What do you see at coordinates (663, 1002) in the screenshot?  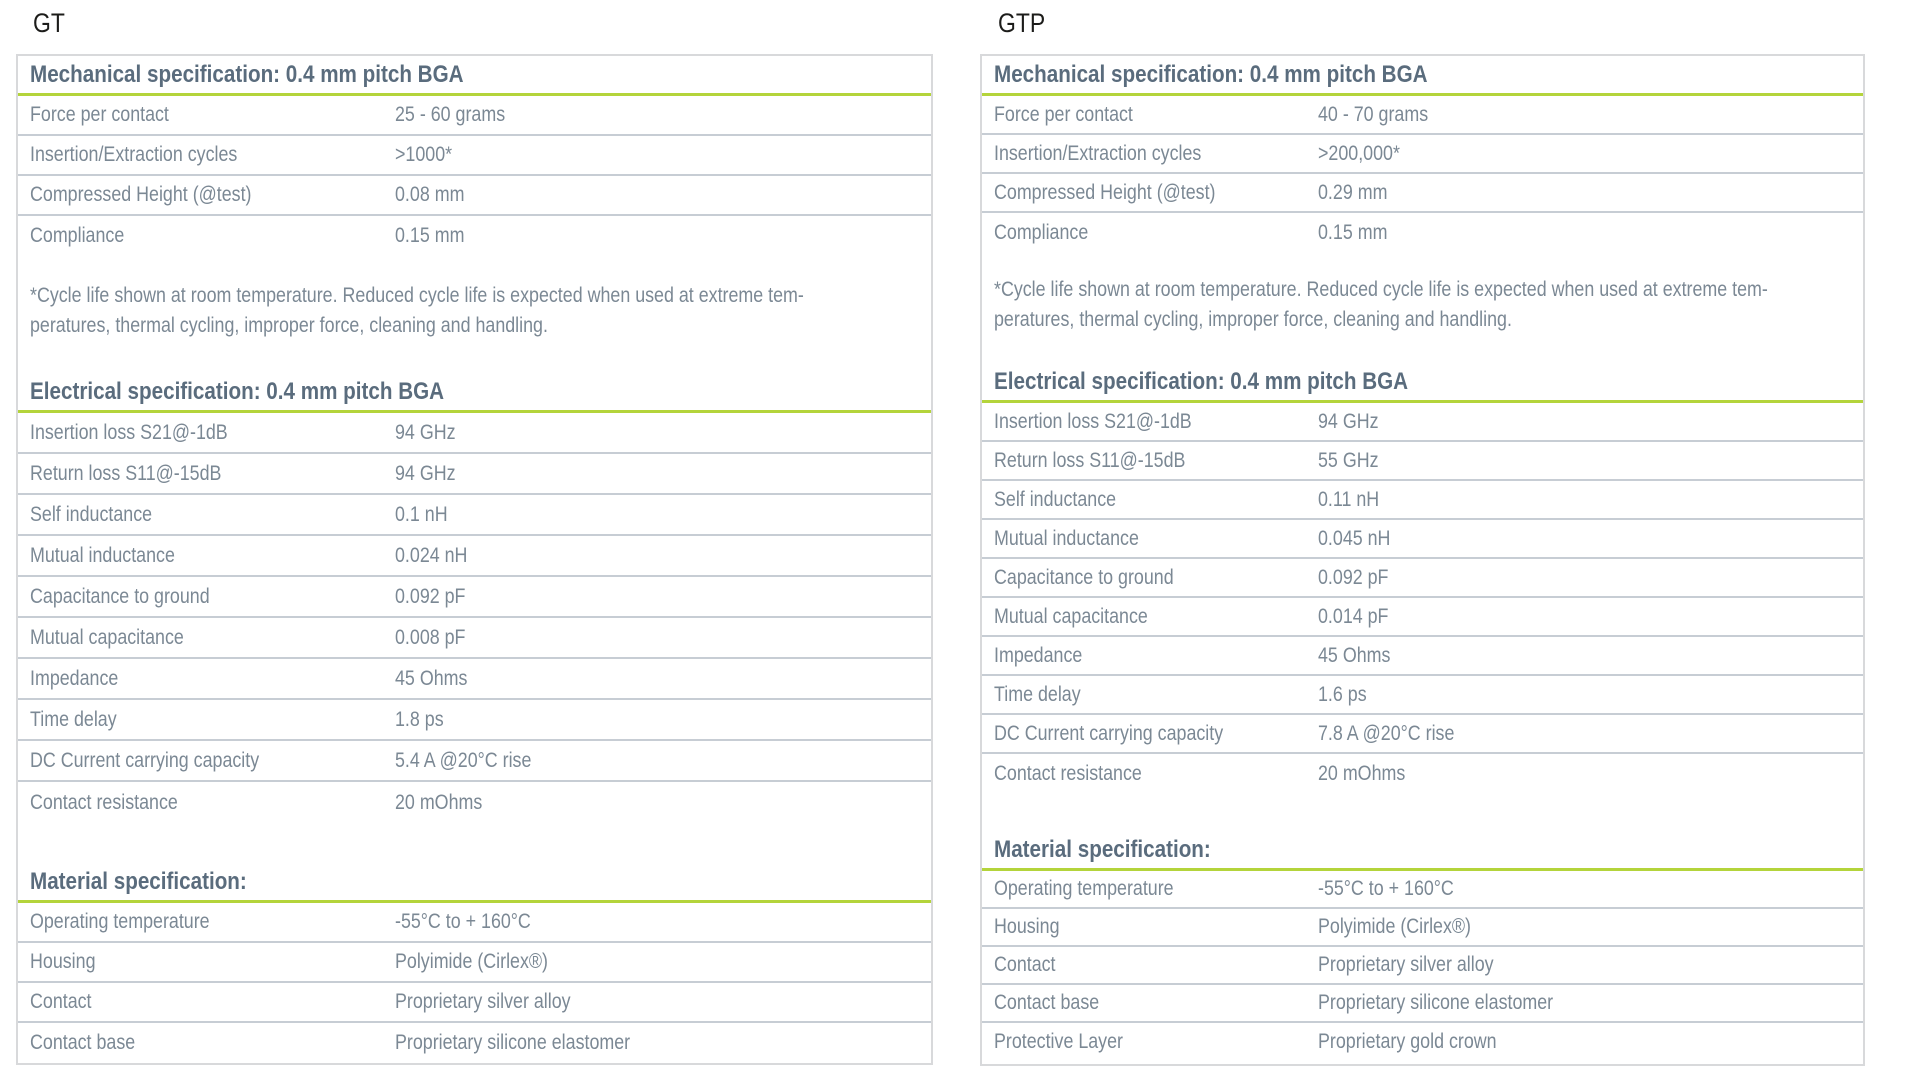 I see `spec-row-value: Proprietary silver alloy` at bounding box center [663, 1002].